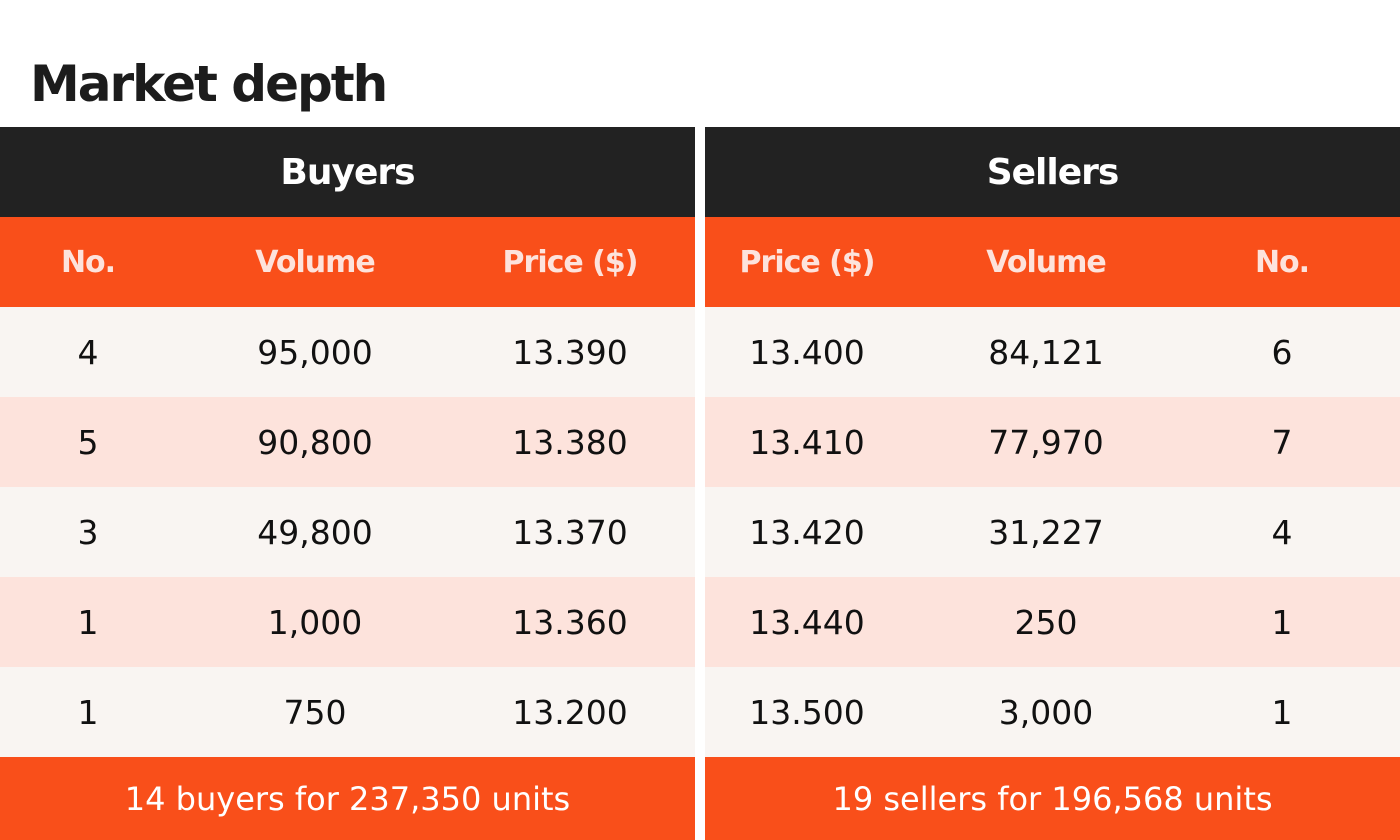 Image resolution: width=1400 pixels, height=840 pixels. Describe the element at coordinates (570, 532) in the screenshot. I see `table-cell: 13.370` at that location.